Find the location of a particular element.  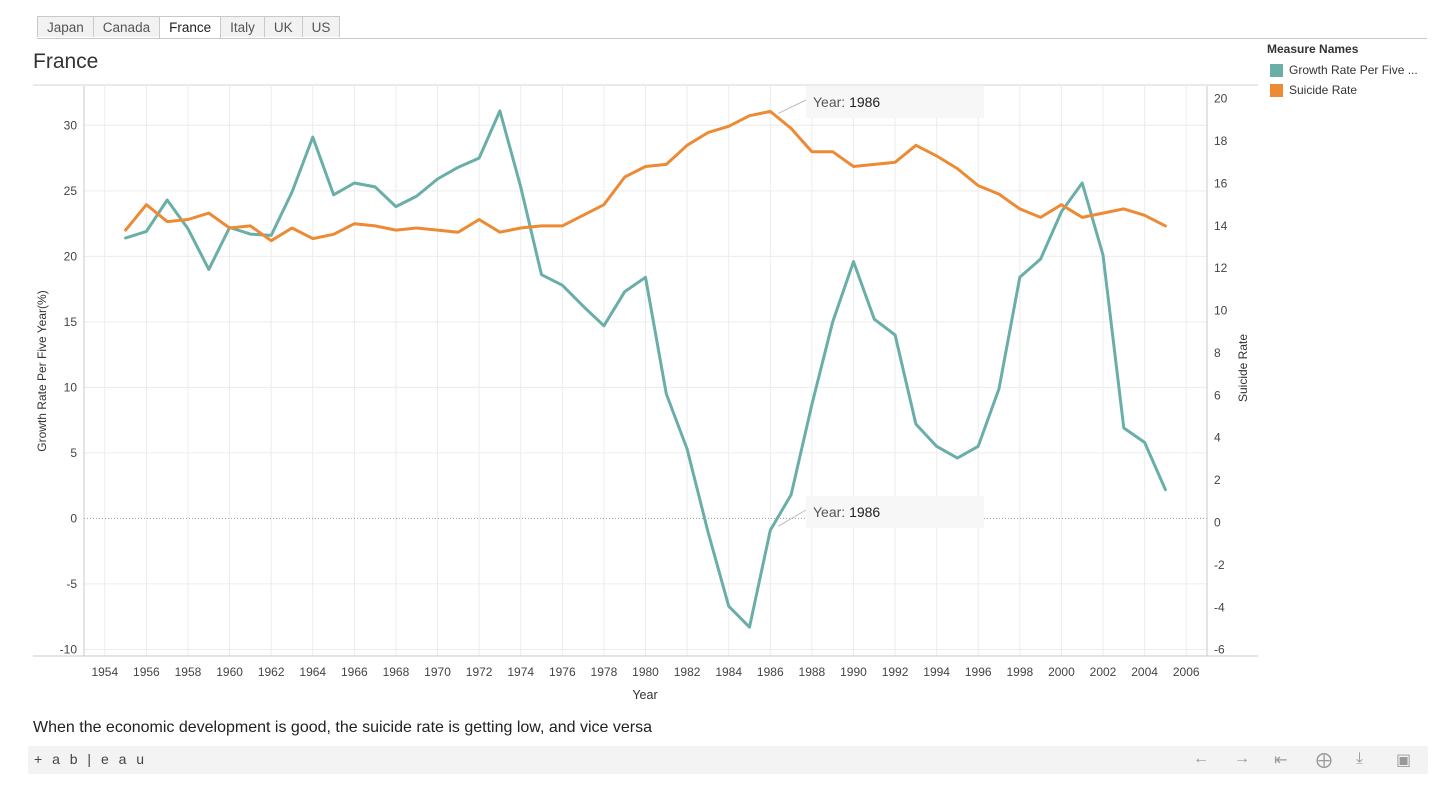

tab-france: France is located at coordinates (190, 27).